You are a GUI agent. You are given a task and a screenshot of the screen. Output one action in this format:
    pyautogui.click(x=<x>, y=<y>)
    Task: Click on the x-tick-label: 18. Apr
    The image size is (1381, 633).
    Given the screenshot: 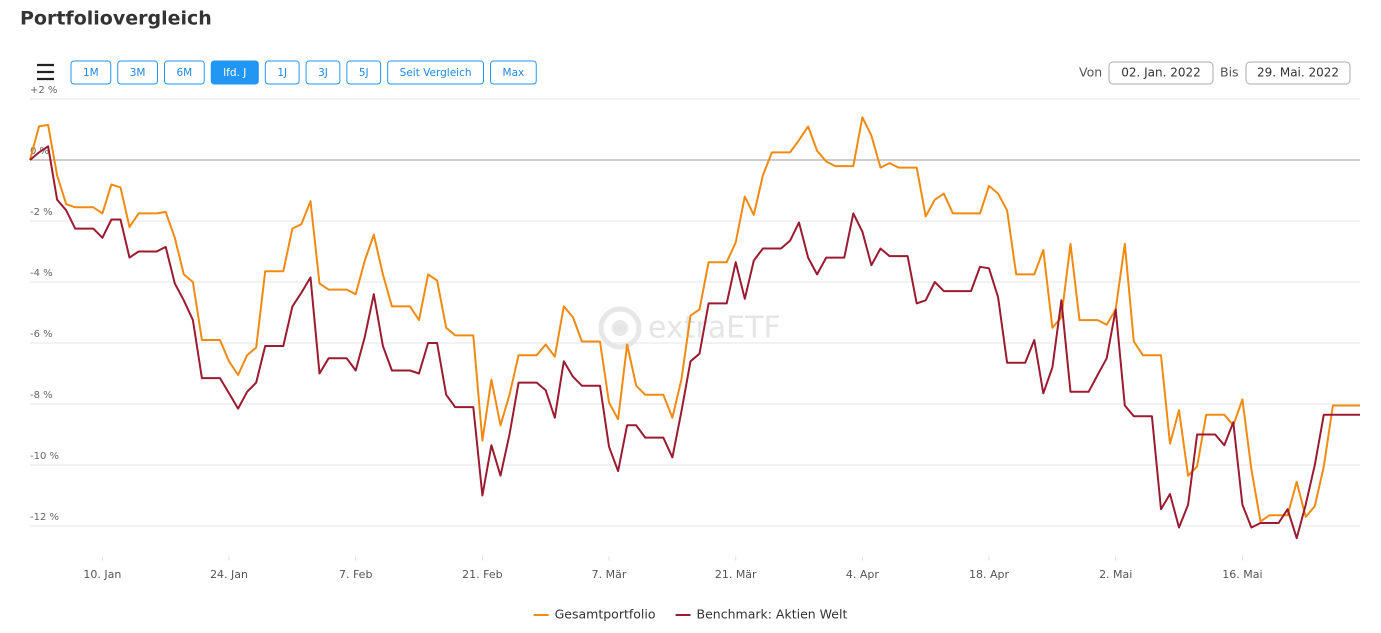 What is the action you would take?
    pyautogui.click(x=989, y=574)
    